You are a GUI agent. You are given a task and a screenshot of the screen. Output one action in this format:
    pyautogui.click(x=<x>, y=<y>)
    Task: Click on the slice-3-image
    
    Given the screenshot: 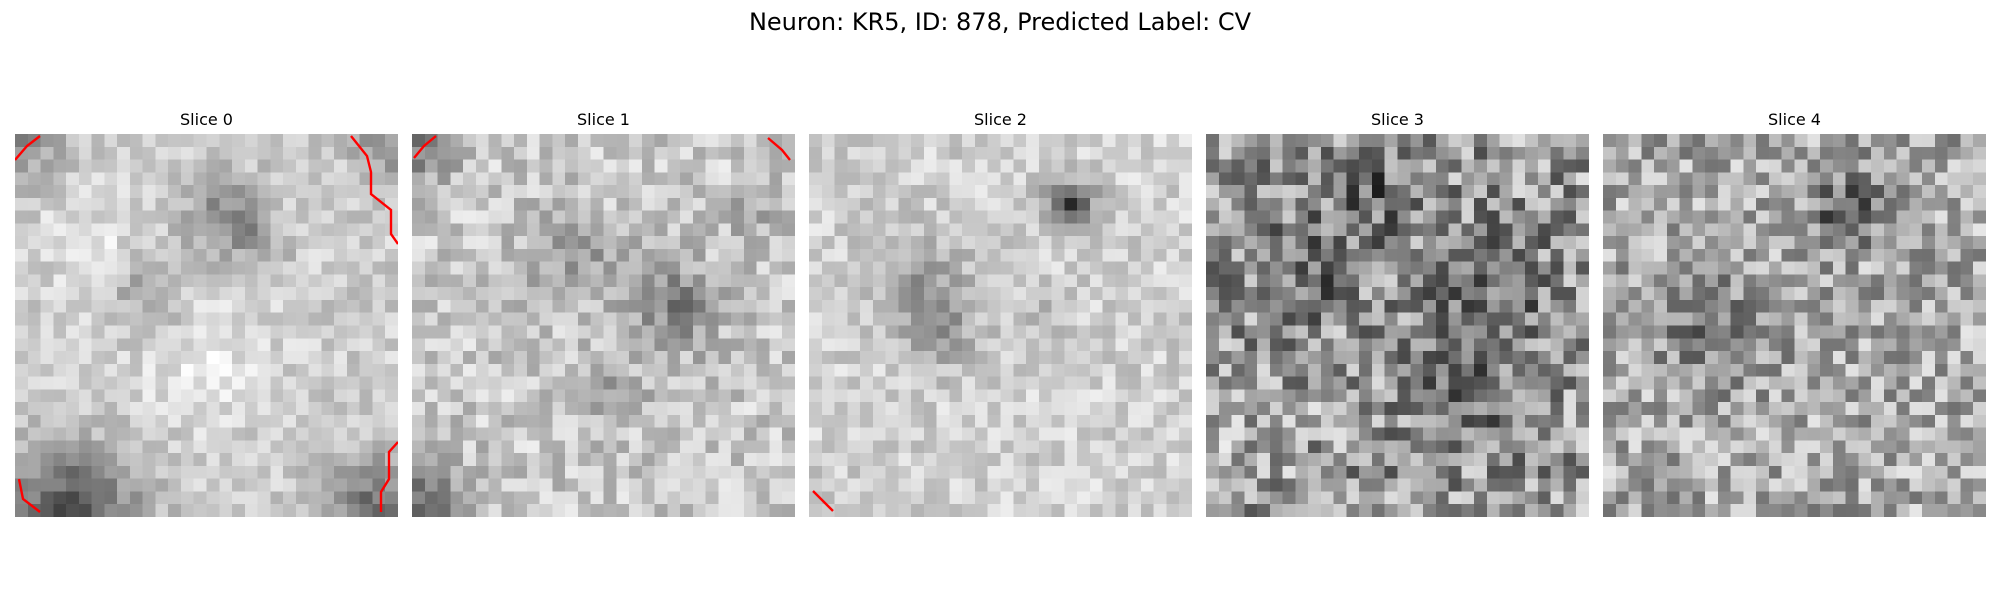 What is the action you would take?
    pyautogui.click(x=1397, y=325)
    